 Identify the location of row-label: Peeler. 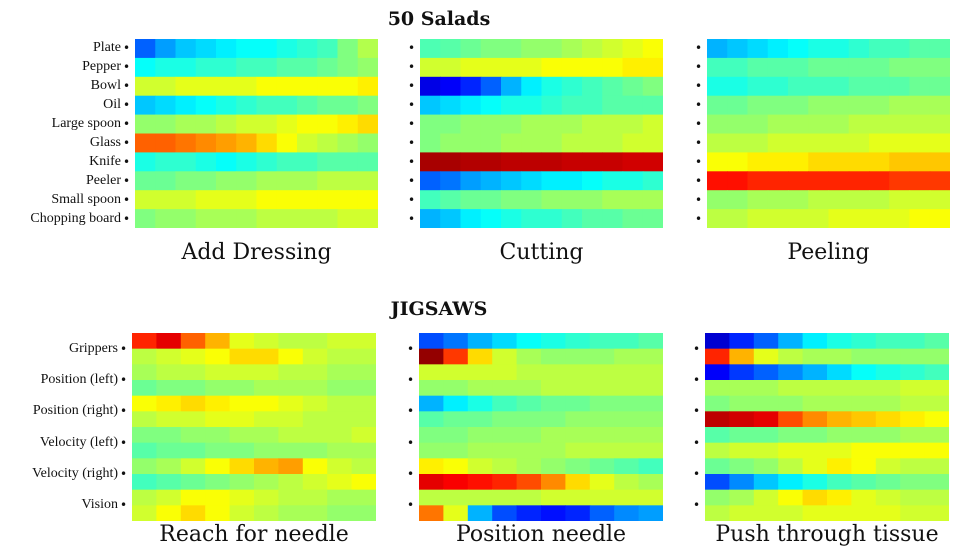
(103, 180).